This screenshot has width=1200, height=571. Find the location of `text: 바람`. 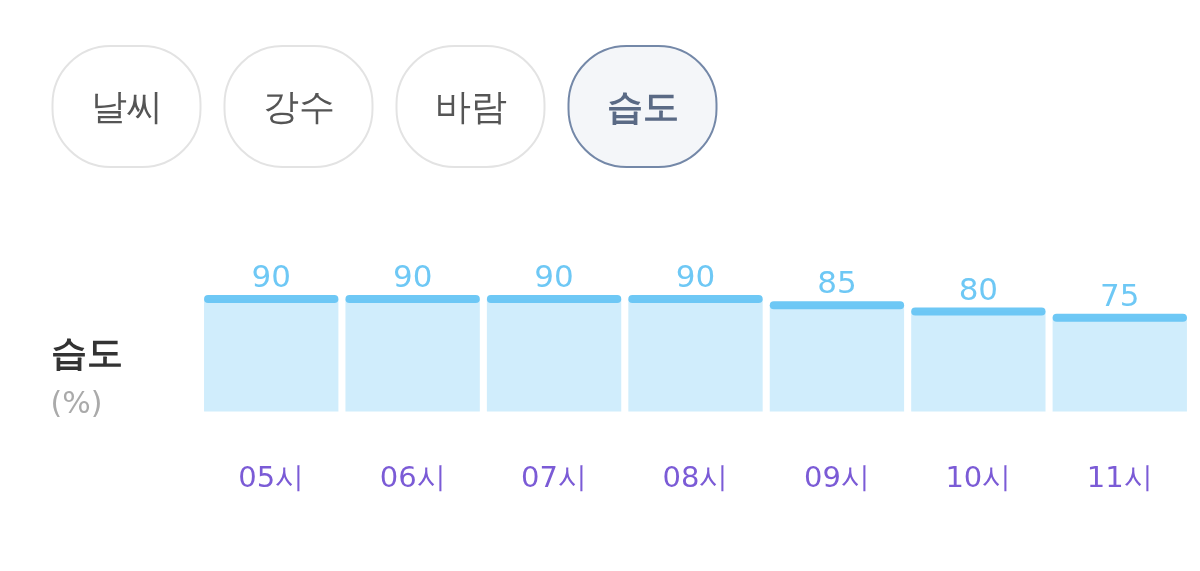

text: 바람 is located at coordinates (470, 106).